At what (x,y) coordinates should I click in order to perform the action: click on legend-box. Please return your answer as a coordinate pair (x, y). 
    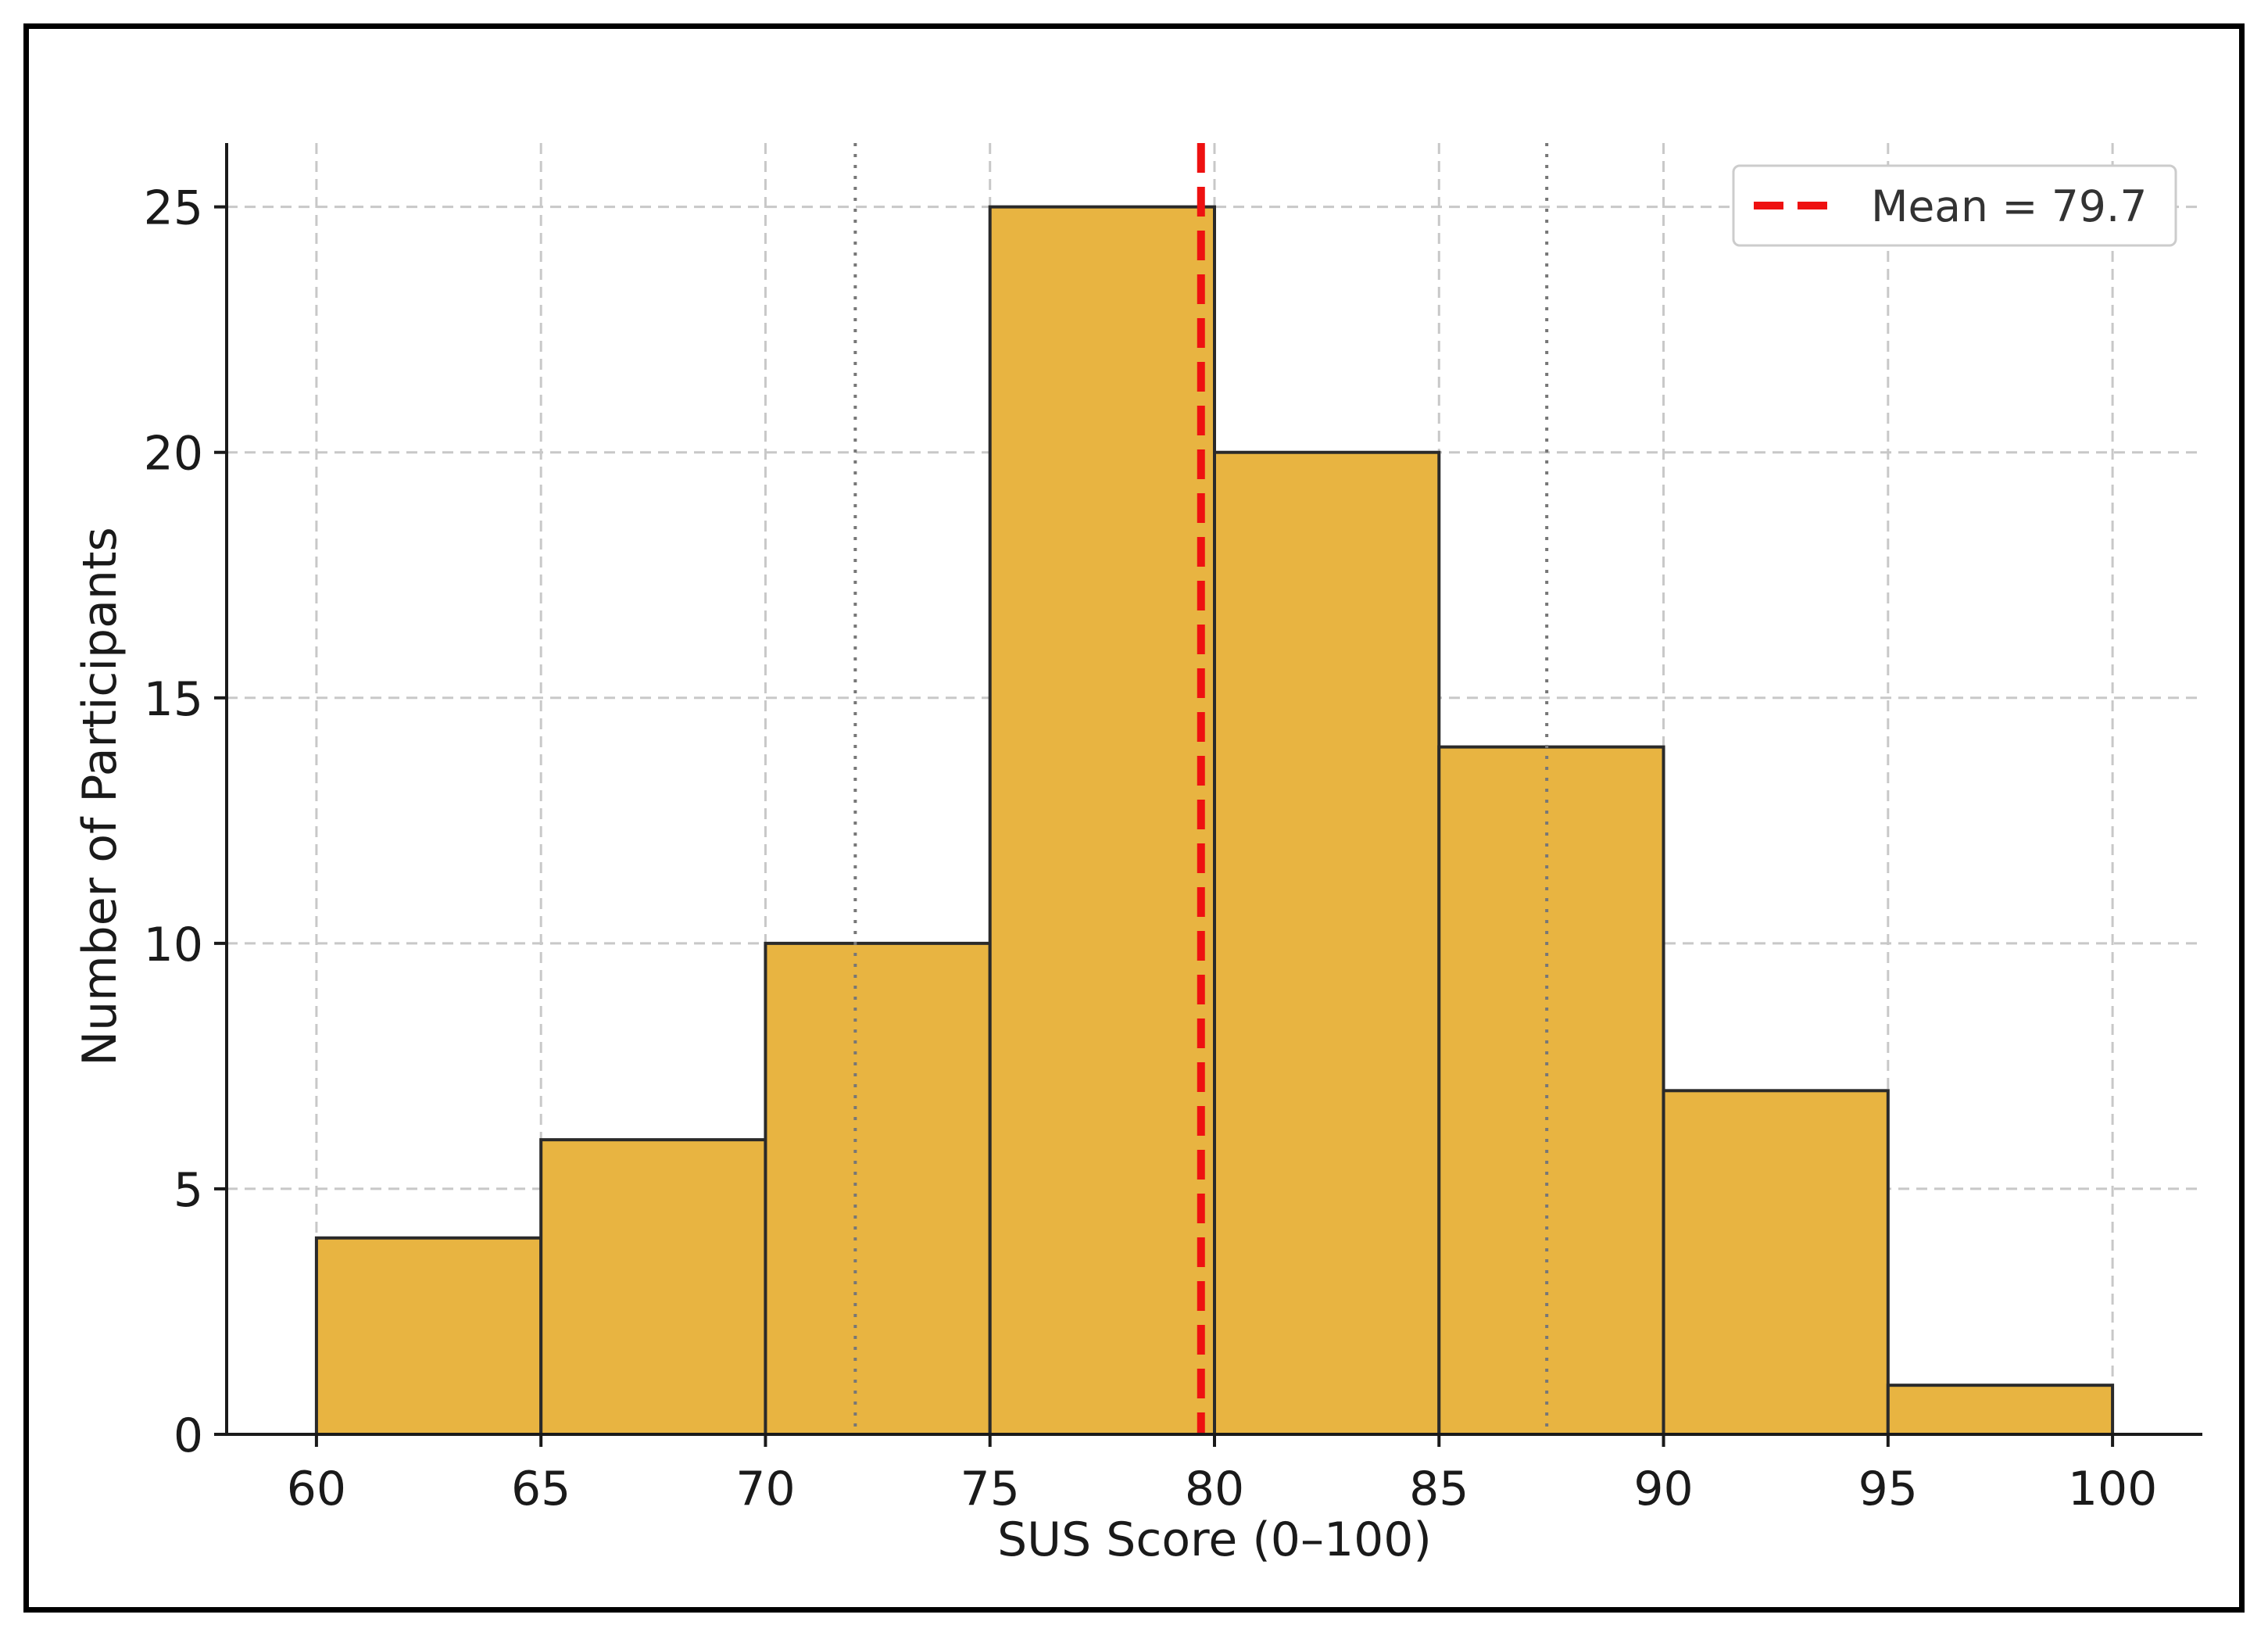
    Looking at the image, I should click on (1955, 205).